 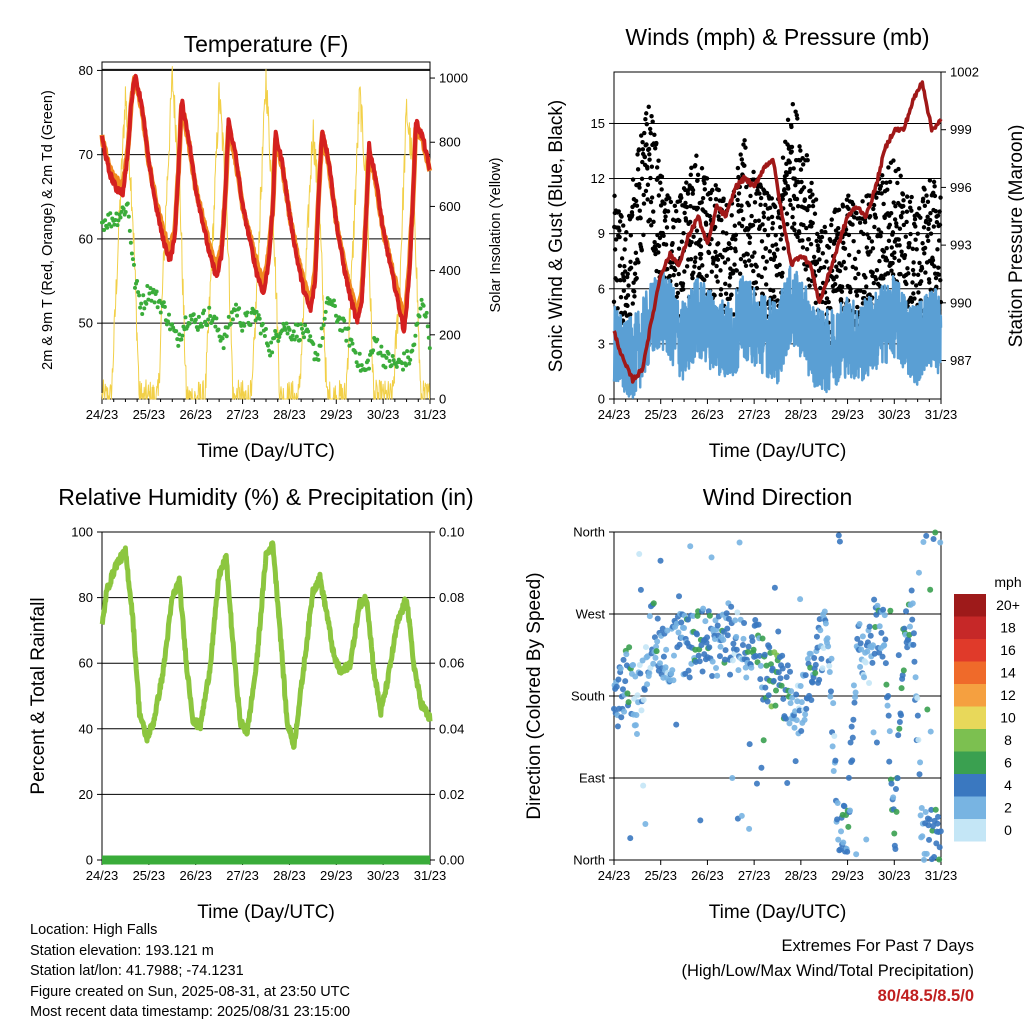 I want to click on y-tick-label: East, so click(x=592, y=778).